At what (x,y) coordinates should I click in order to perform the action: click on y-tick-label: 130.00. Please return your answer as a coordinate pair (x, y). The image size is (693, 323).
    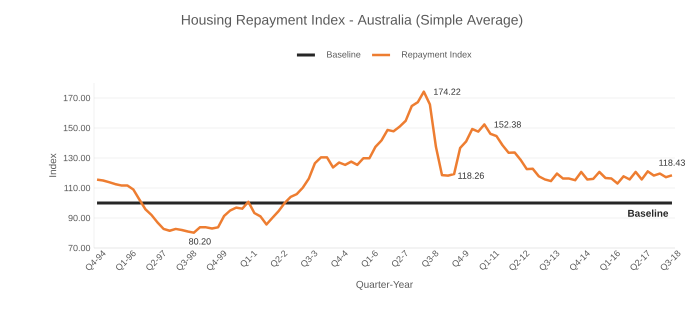
    Looking at the image, I should click on (77, 158).